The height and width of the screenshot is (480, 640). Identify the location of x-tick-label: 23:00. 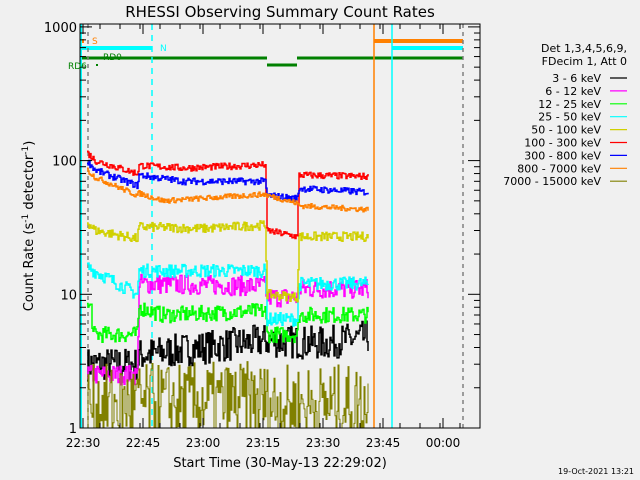
(203, 443).